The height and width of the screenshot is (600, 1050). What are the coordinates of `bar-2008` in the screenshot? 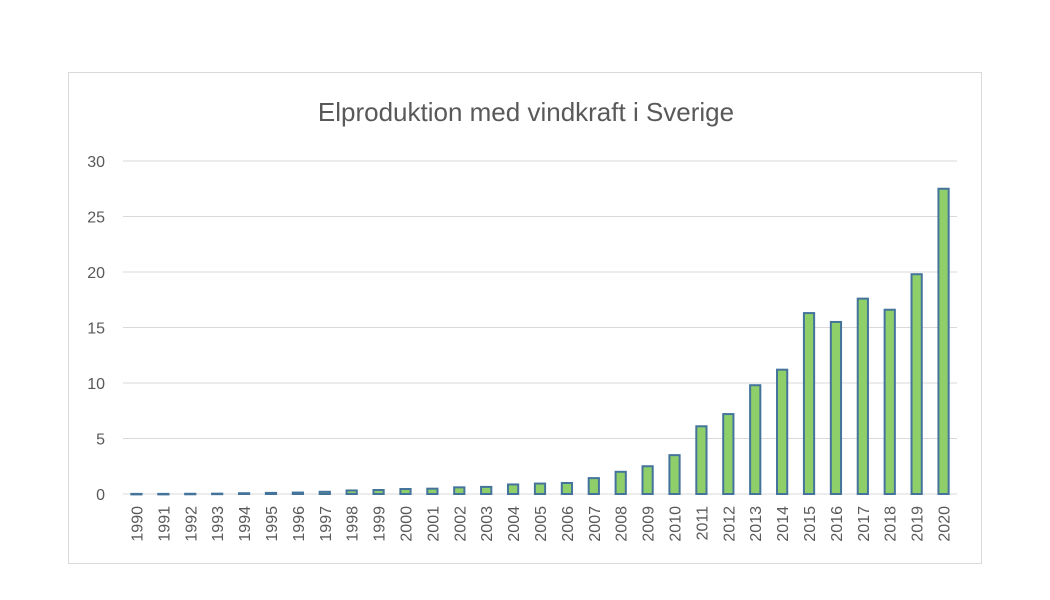 It's located at (620, 482).